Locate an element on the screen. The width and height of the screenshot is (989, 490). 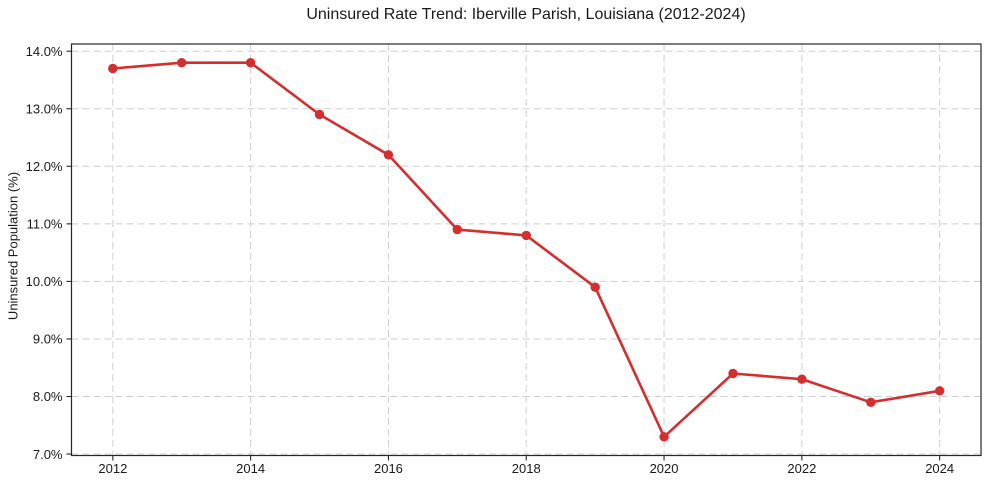
y-tick-label: 13.0% is located at coordinates (44, 108).